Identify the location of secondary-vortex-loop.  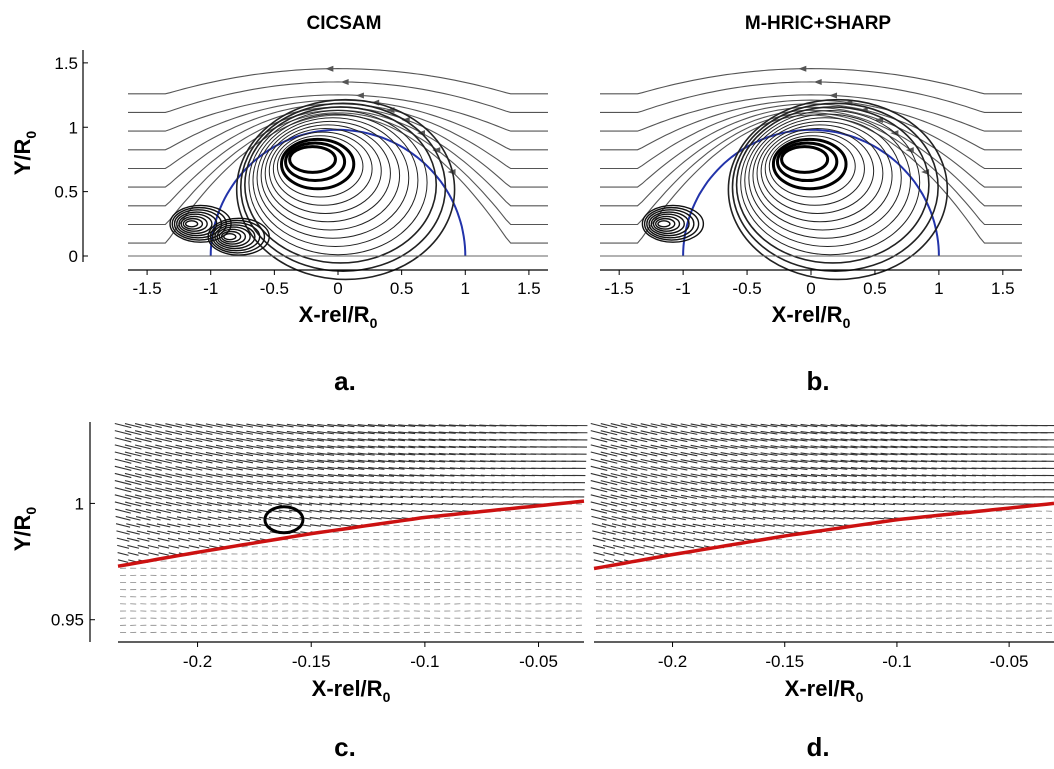
(233, 236).